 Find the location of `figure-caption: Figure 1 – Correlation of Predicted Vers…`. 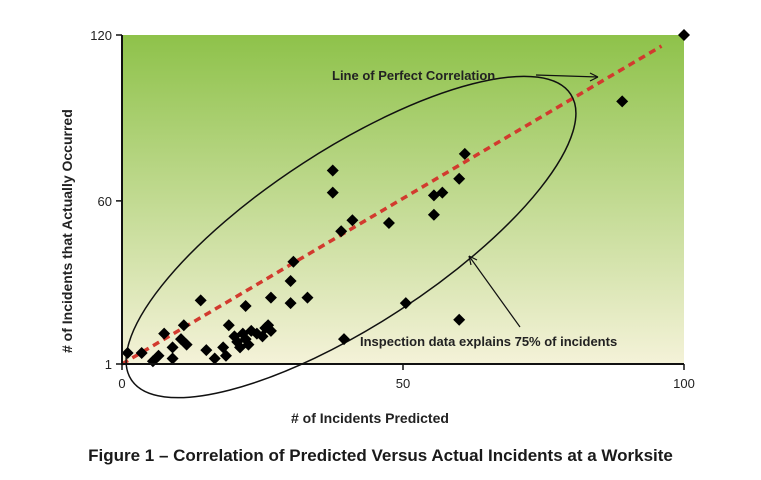

figure-caption: Figure 1 – Correlation of Predicted Vers… is located at coordinates (380, 455).